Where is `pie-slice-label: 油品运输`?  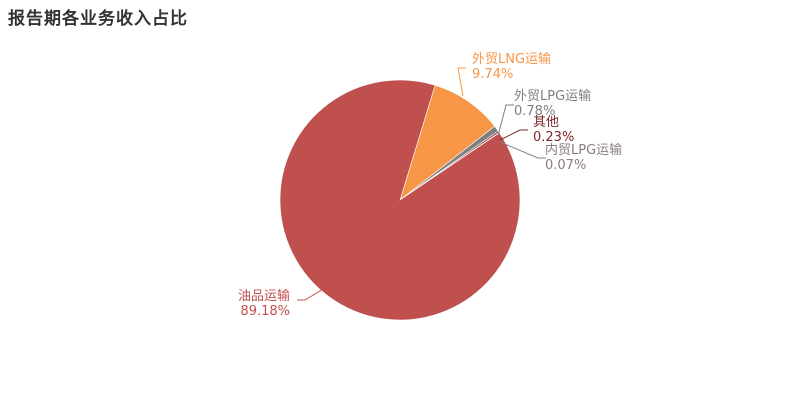 pie-slice-label: 油品运输 is located at coordinates (264, 296).